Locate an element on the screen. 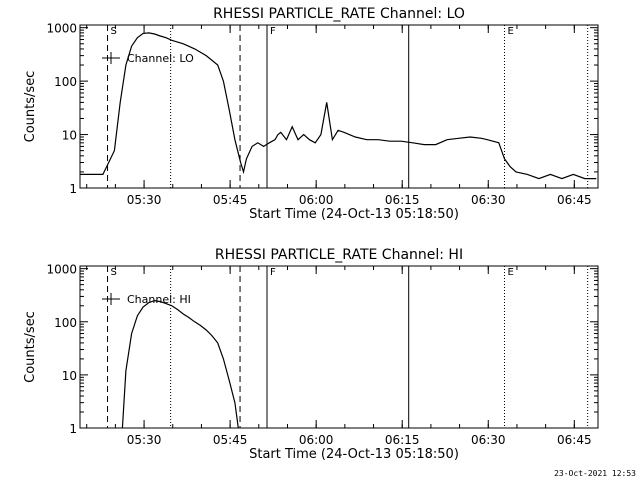 The width and height of the screenshot is (640, 480). legend-label-lo: Channel: LO is located at coordinates (160, 58).